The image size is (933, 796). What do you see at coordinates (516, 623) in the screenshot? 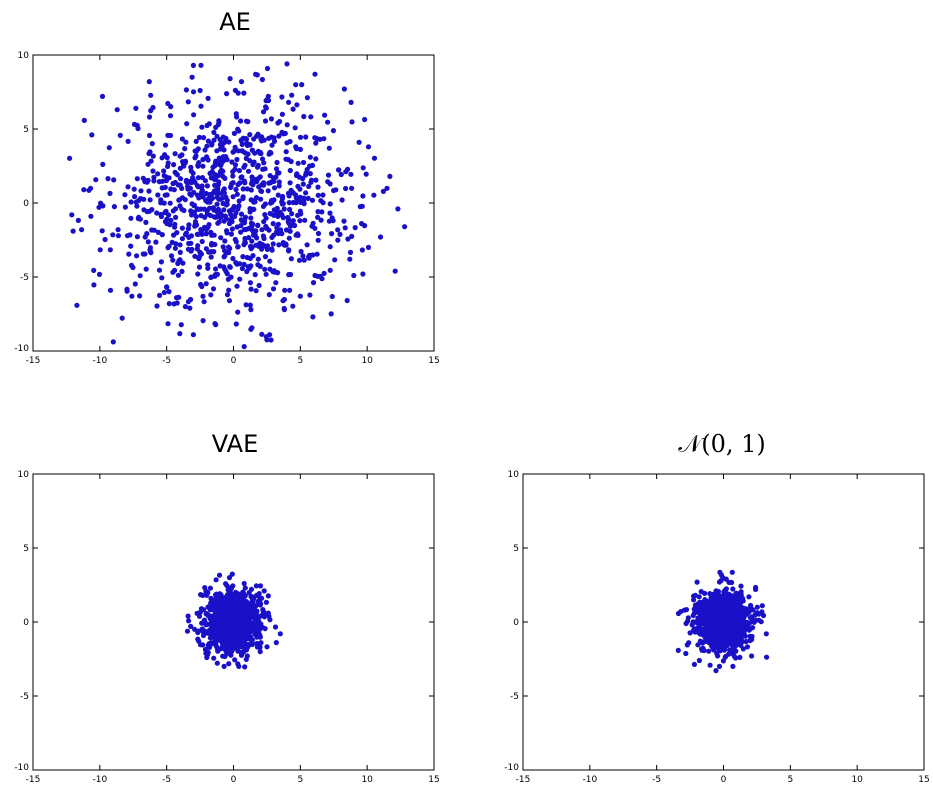
I see `normal-y-tick-label: 0` at bounding box center [516, 623].